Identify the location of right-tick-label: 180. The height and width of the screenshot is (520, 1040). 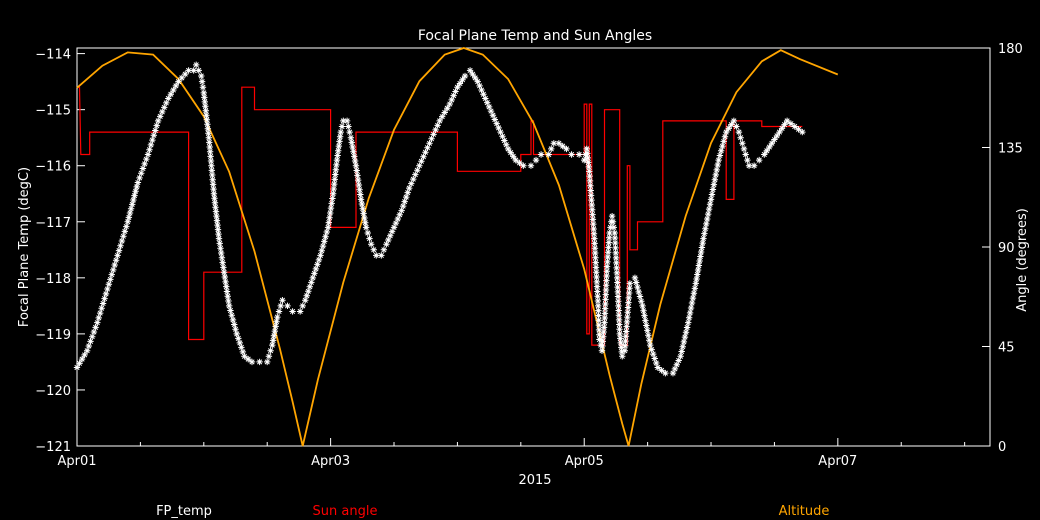
(1010, 49).